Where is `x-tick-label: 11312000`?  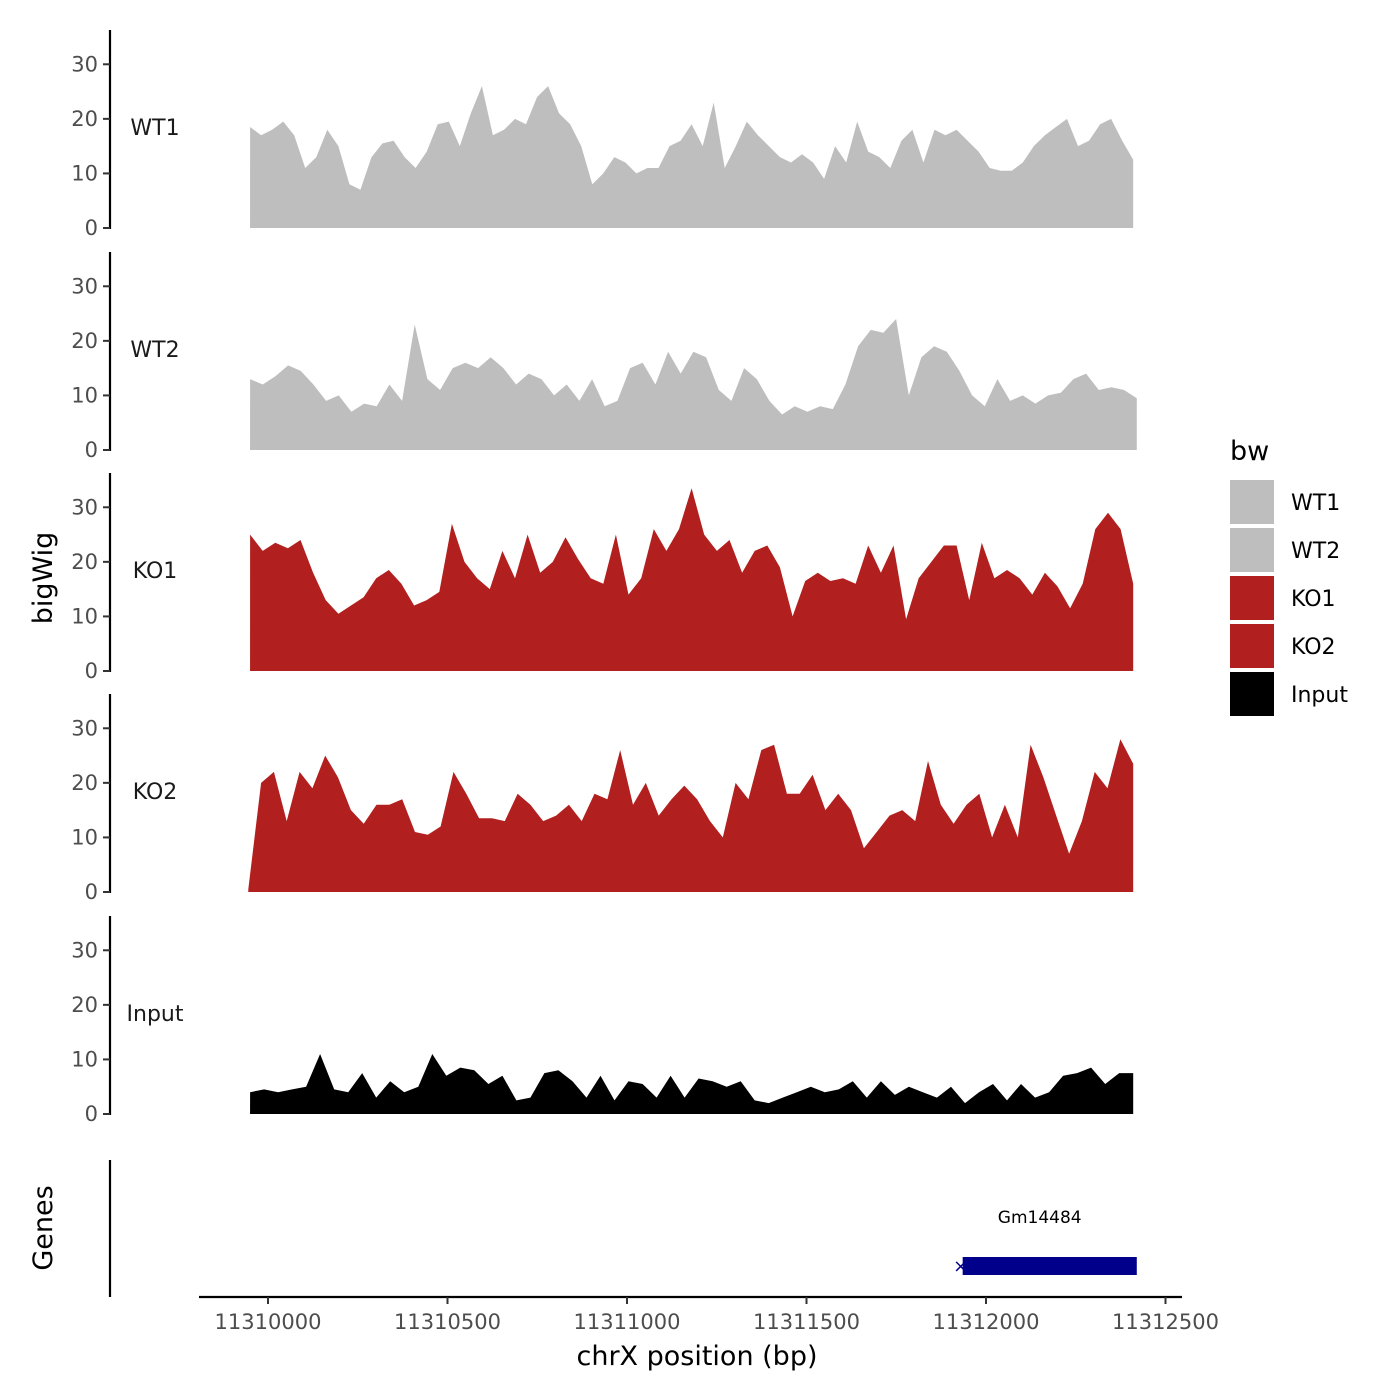
x-tick-label: 11312000 is located at coordinates (986, 1322).